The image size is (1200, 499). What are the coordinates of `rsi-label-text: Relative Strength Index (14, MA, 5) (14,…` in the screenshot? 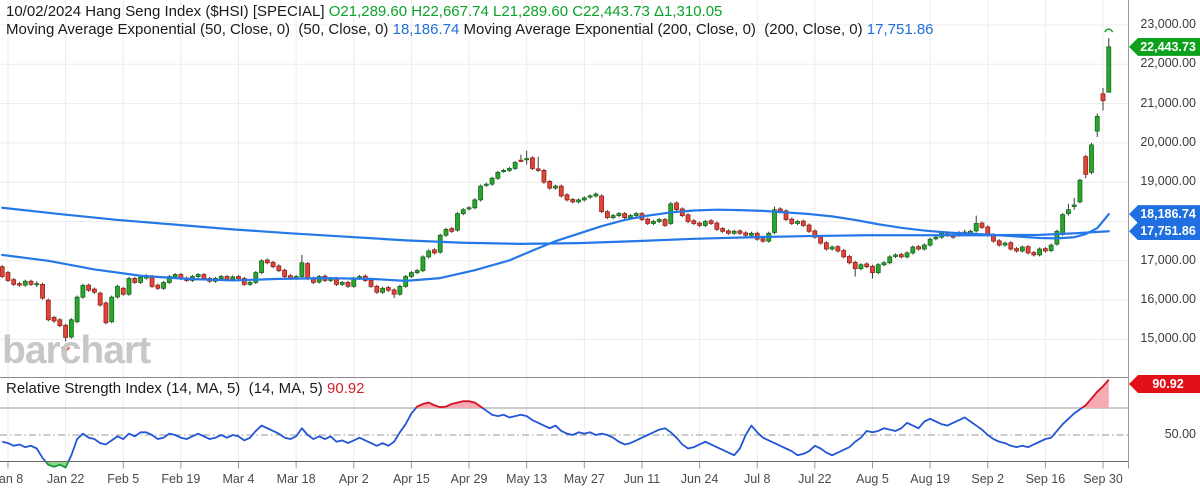 It's located at (166, 388).